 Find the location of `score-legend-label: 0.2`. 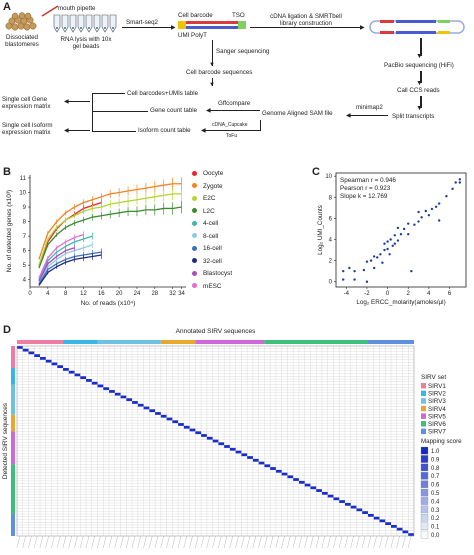

score-legend-label: 0.2 is located at coordinates (435, 519).